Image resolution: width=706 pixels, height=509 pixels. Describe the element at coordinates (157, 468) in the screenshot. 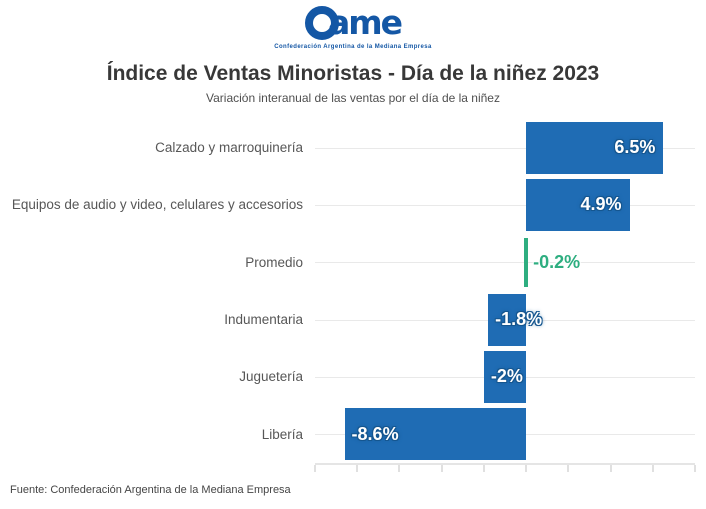

I see `axis-spacer` at that location.